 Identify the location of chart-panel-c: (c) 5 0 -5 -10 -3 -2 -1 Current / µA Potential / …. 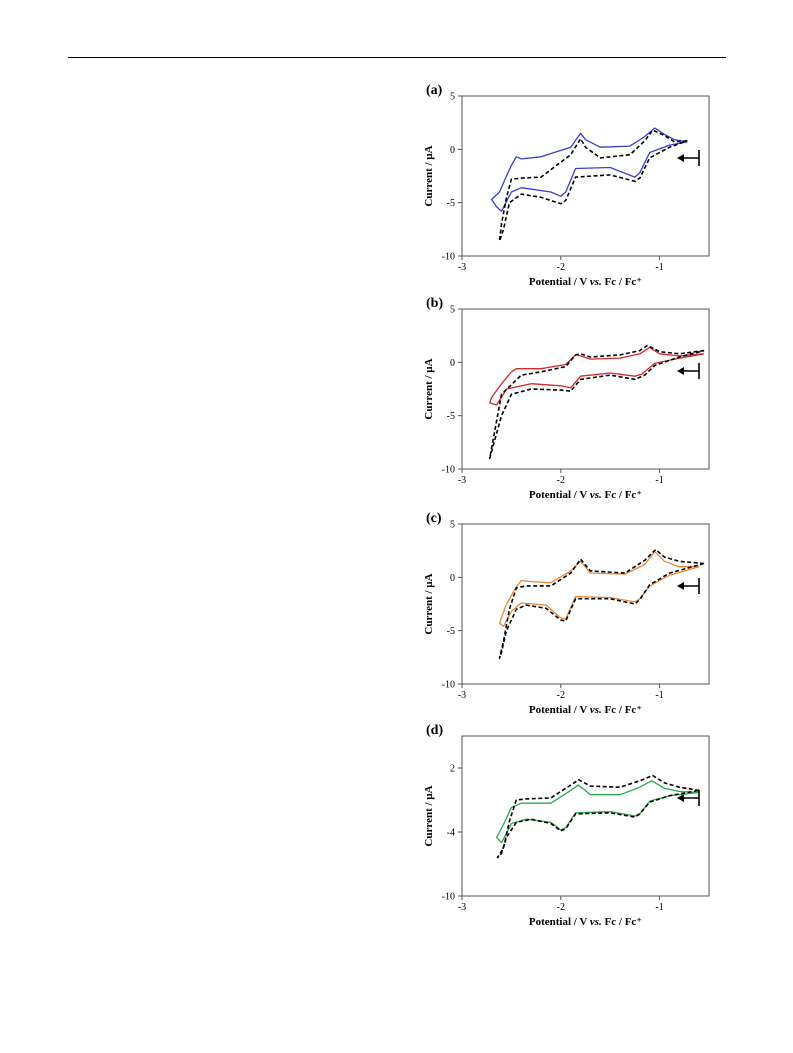
(565, 617).